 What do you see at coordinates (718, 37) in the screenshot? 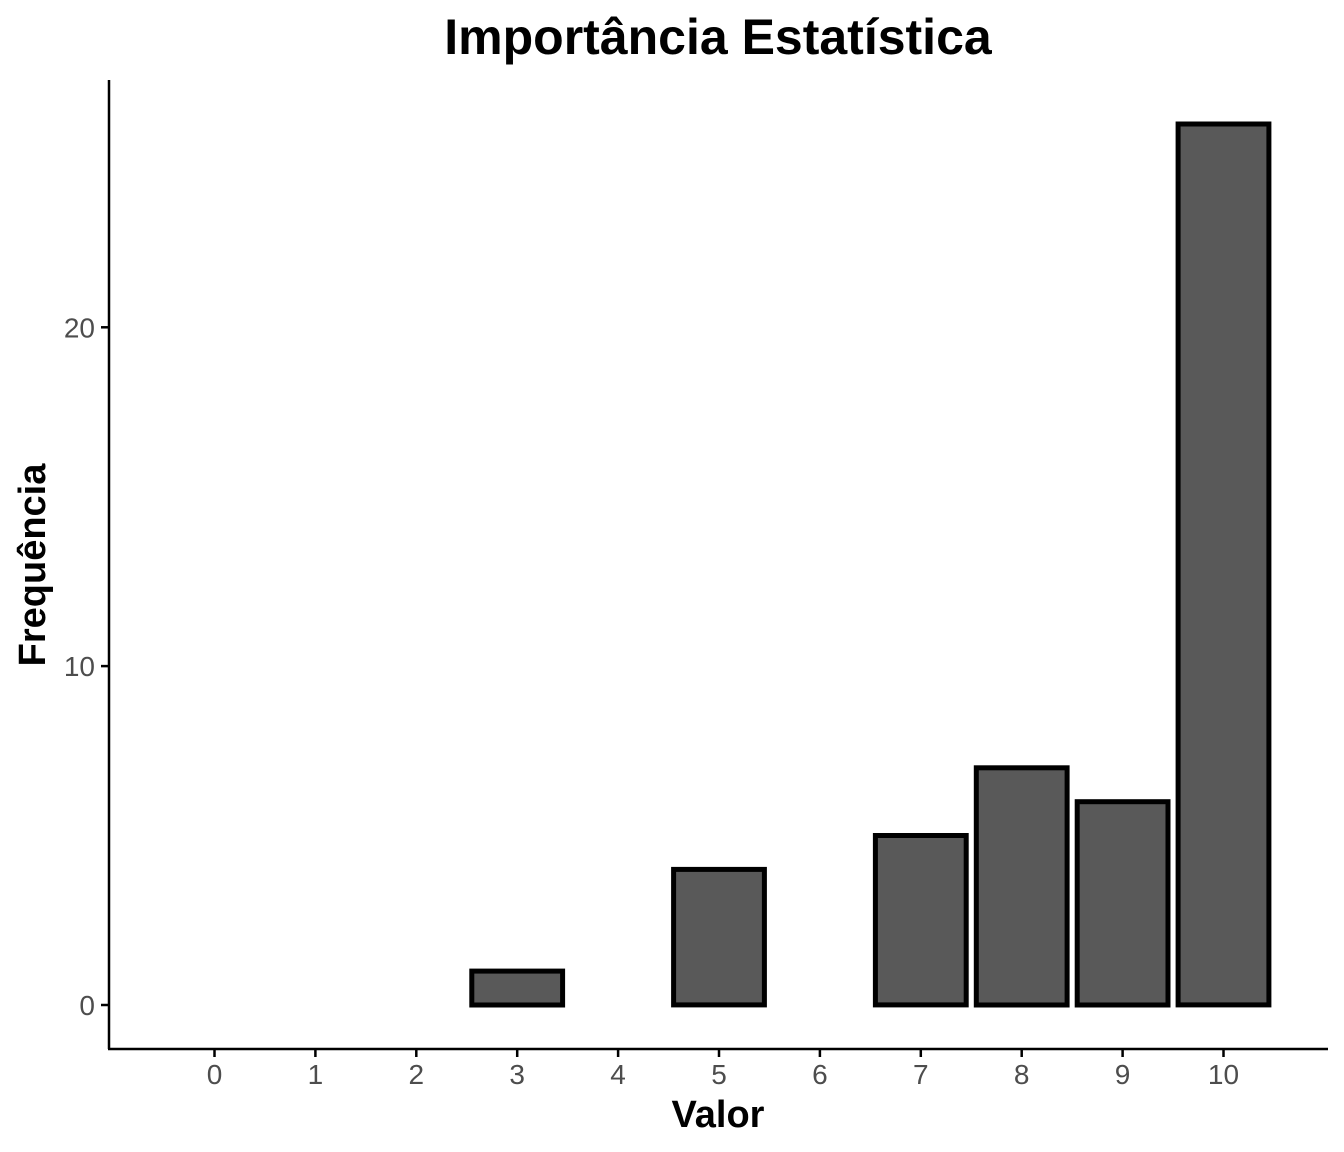
I see `chart-title: Importância Estatística` at bounding box center [718, 37].